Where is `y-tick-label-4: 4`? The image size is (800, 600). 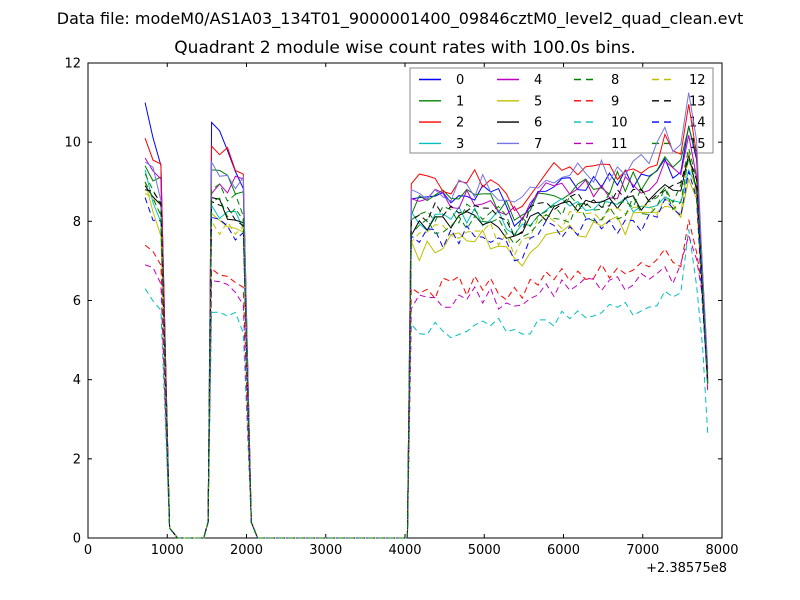
y-tick-label-4: 4 is located at coordinates (77, 380).